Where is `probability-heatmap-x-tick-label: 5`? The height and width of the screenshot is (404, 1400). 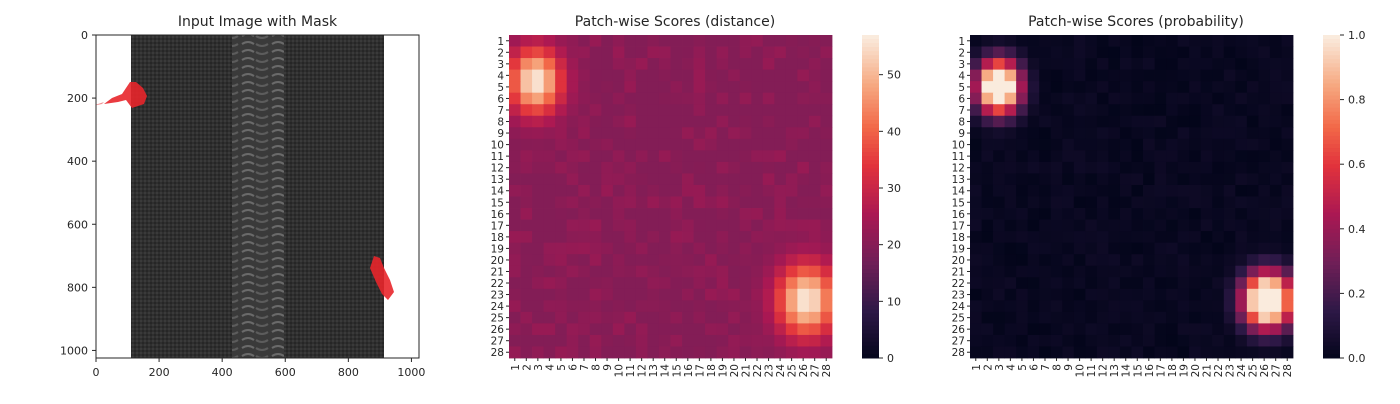 probability-heatmap-x-tick-label: 5 is located at coordinates (1023, 367).